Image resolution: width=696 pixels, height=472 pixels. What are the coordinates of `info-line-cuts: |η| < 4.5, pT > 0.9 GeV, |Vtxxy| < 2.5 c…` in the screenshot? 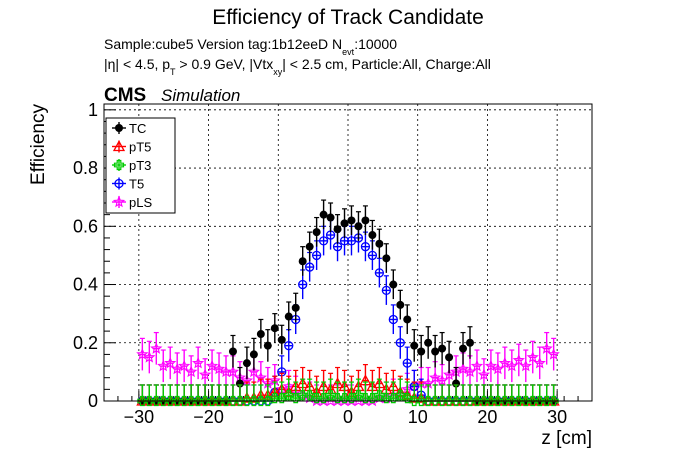 It's located at (297, 66).